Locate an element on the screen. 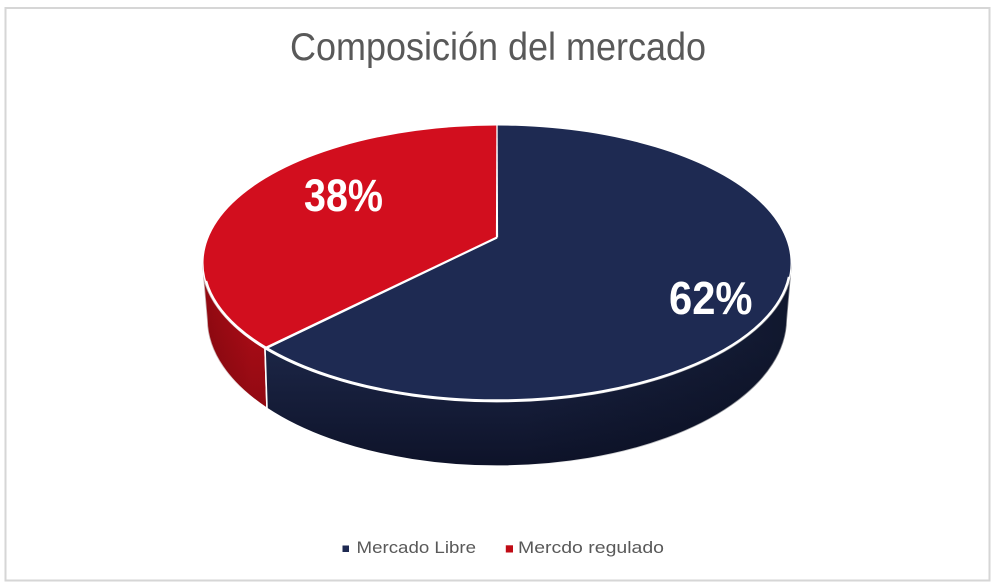 The height and width of the screenshot is (586, 997). svg-text: Mercado Libre is located at coordinates (417, 547).